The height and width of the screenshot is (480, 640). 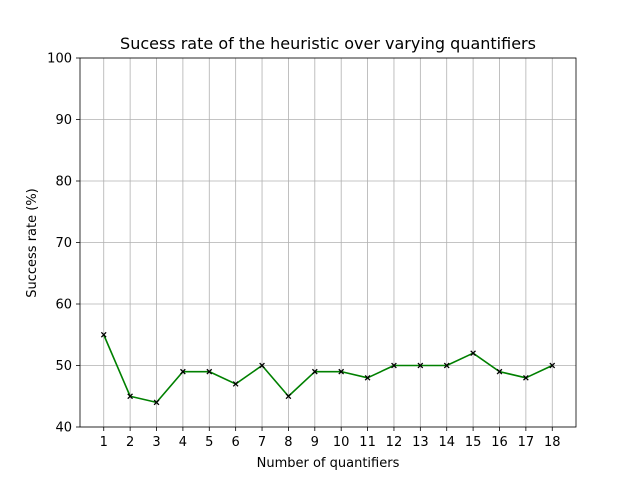 I want to click on x-tick-label: 10, so click(x=341, y=442).